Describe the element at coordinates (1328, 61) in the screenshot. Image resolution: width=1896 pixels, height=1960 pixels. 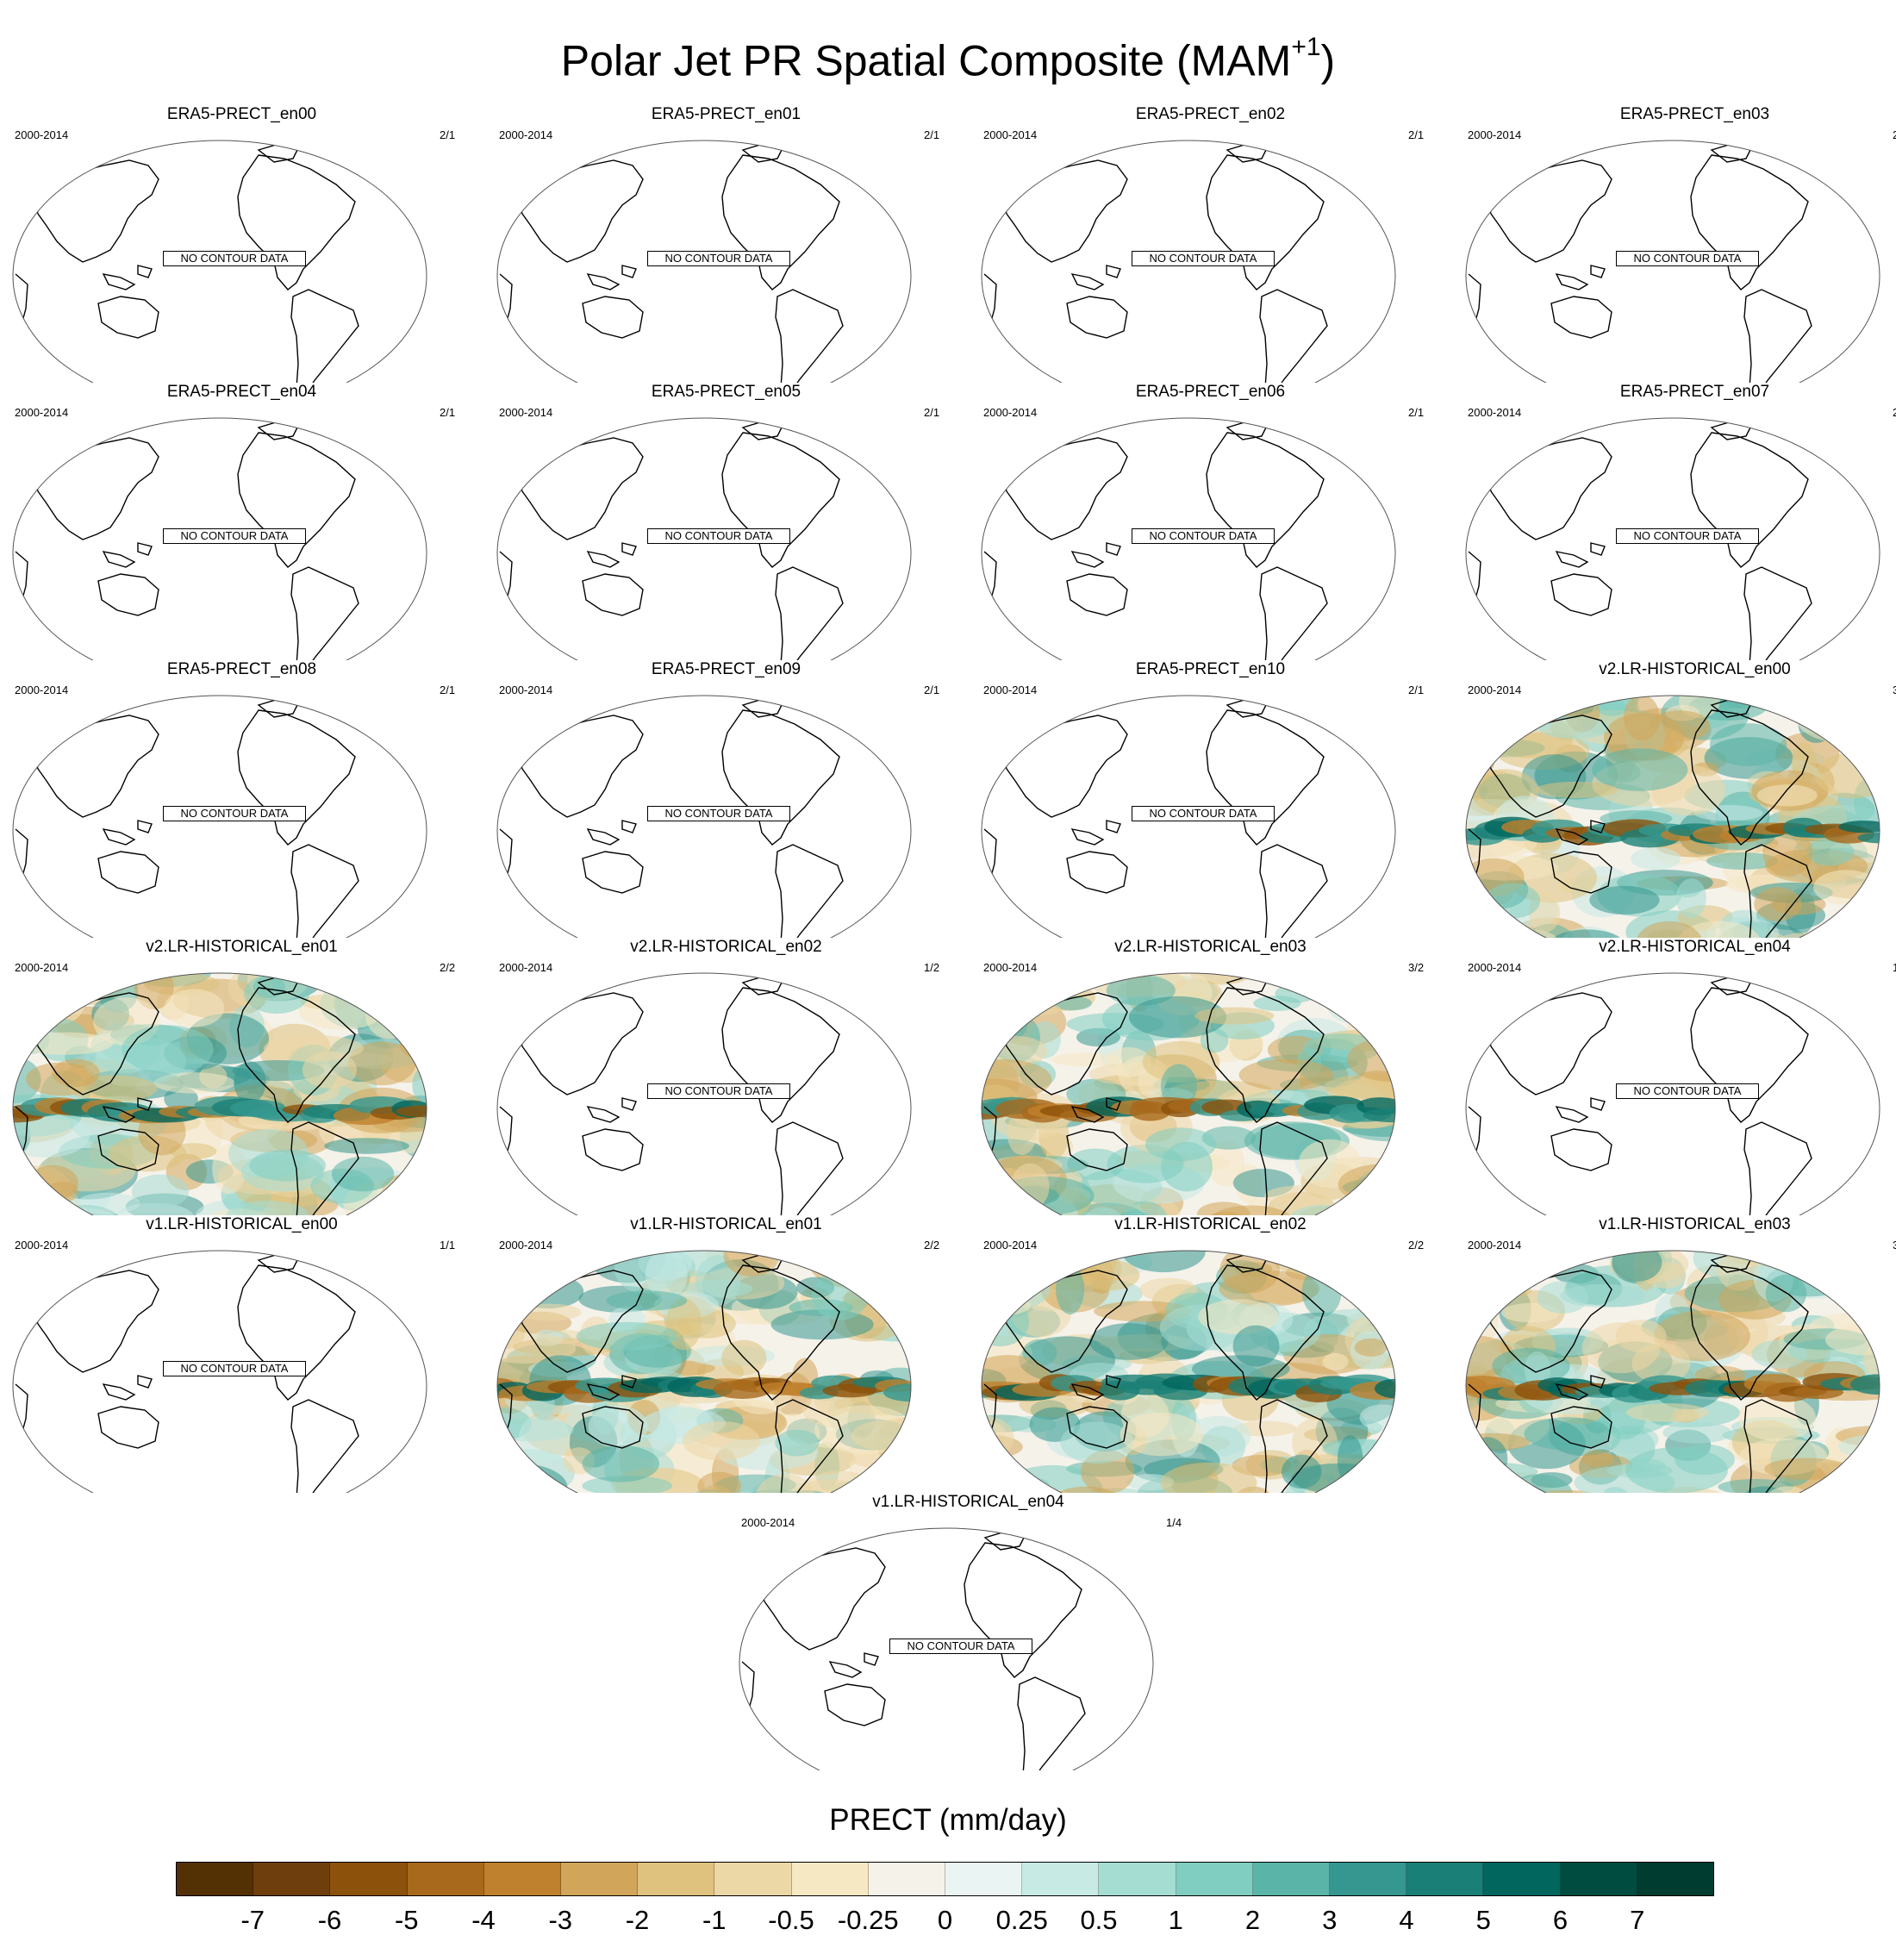
I see `chart-title-suffix: )` at that location.